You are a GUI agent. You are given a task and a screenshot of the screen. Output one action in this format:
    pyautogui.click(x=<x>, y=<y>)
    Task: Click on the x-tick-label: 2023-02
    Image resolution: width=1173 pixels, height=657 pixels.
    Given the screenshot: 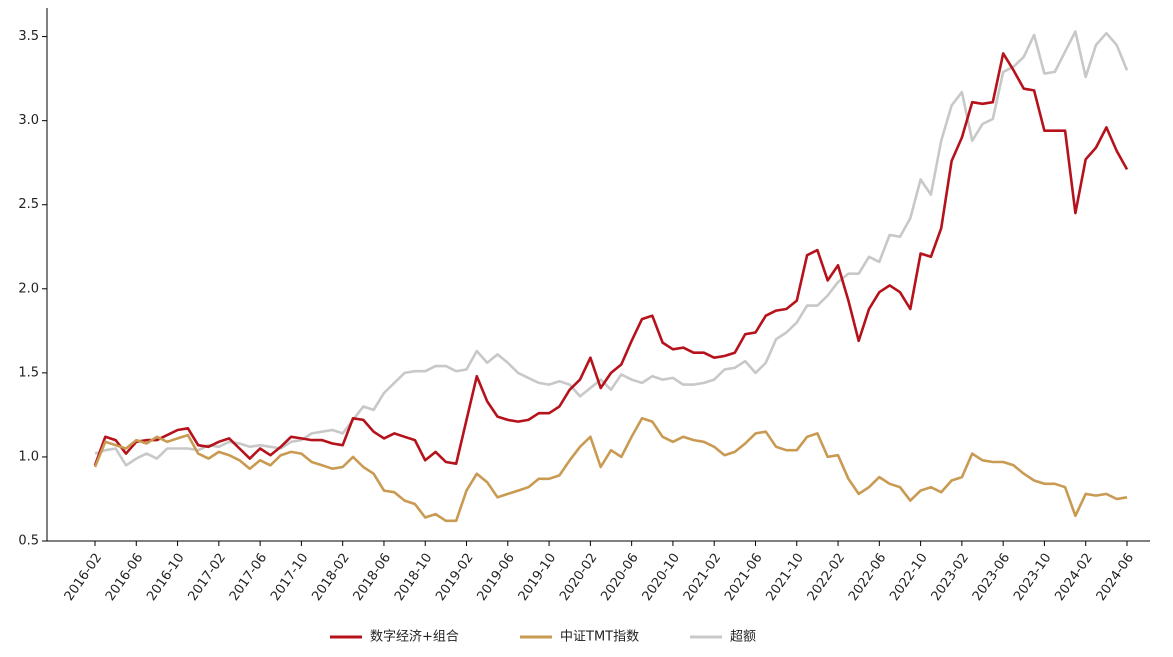 What is the action you would take?
    pyautogui.click(x=950, y=577)
    